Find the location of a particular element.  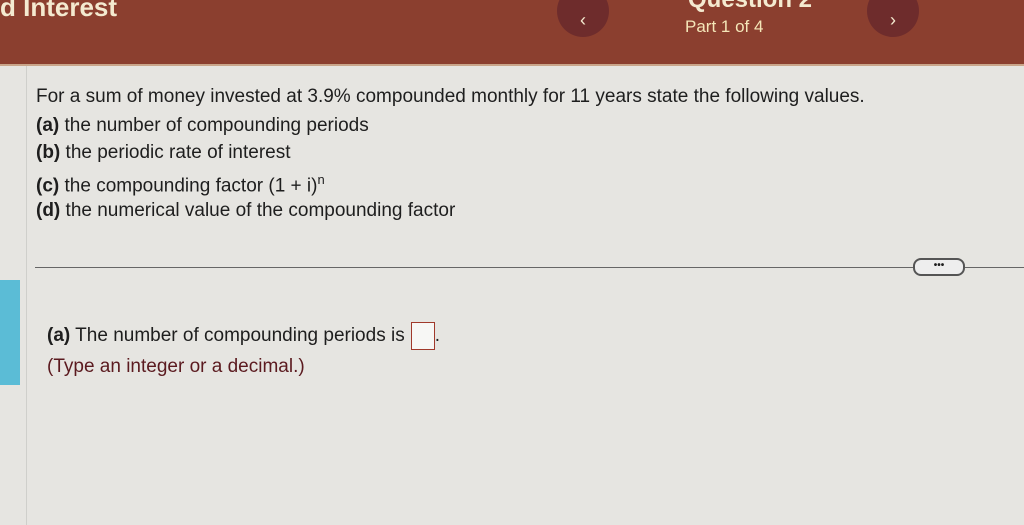

more-options-button: ••• is located at coordinates (939, 267).